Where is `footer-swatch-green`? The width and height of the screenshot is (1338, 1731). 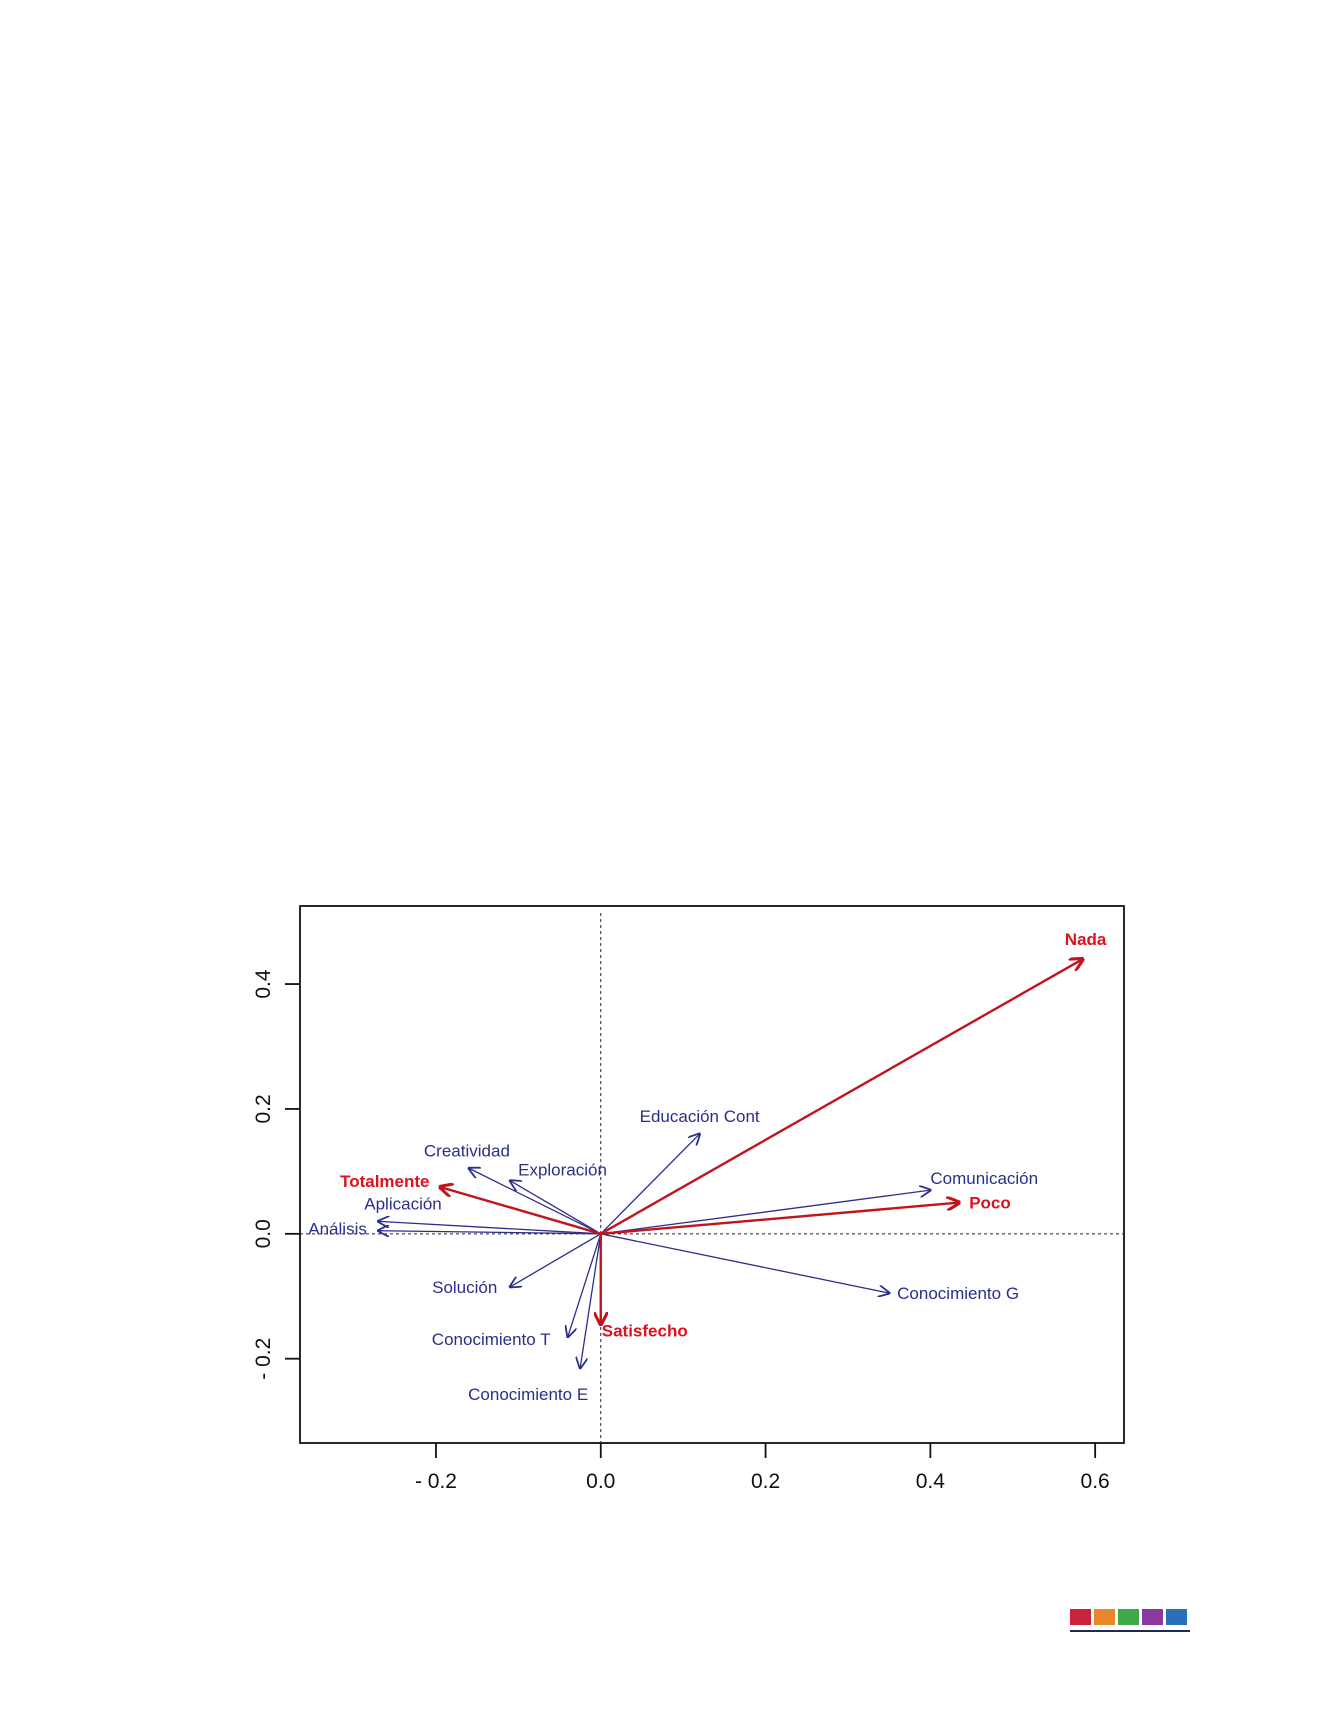
footer-swatch-green is located at coordinates (1128, 1617).